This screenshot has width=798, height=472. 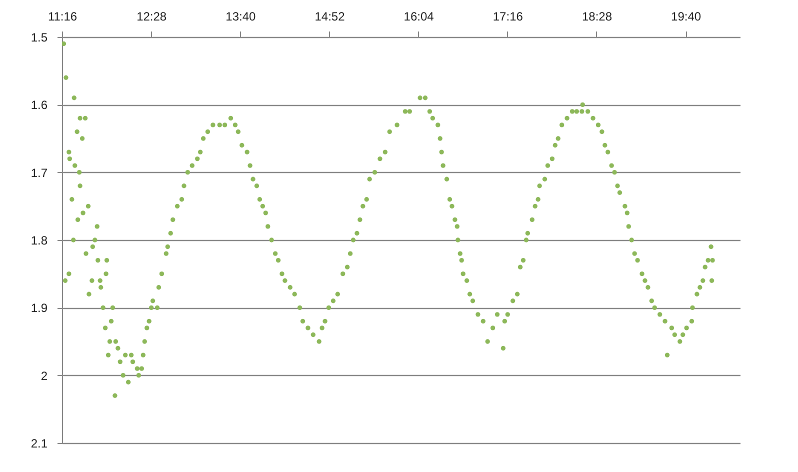 I want to click on x-tick-label: 12:28, so click(x=151, y=17).